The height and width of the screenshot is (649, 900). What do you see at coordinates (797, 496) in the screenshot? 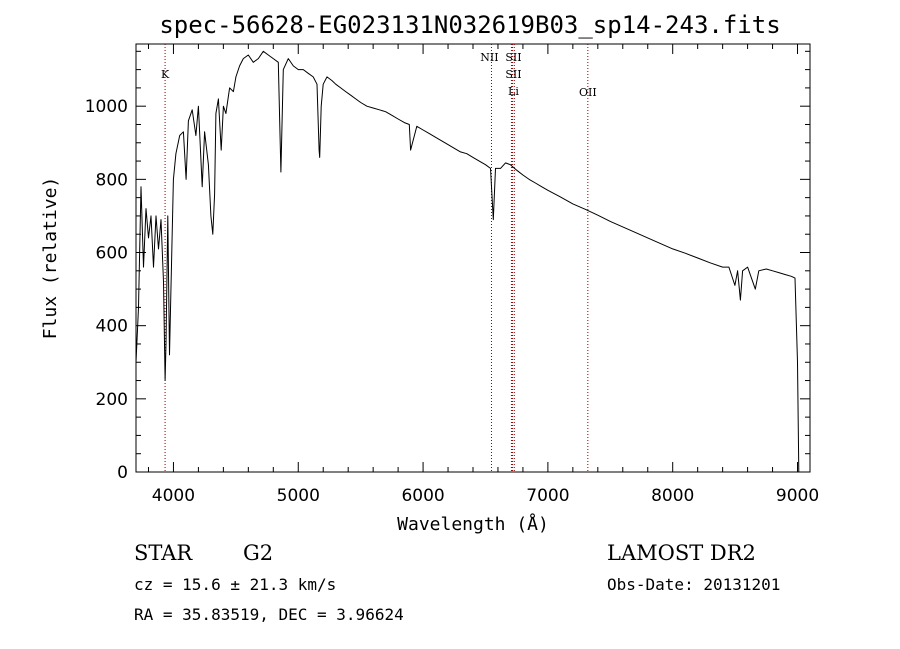
I see `x-tick-label: 9000` at bounding box center [797, 496].